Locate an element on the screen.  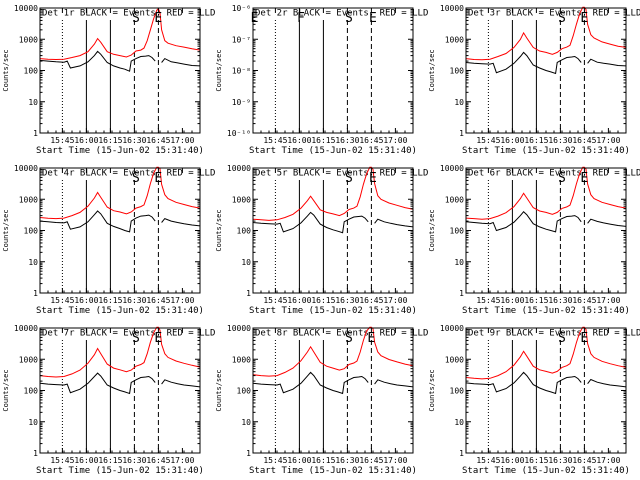
panel-title: Det 8r BLACK = Events, RED = LLD is located at coordinates (341, 334).